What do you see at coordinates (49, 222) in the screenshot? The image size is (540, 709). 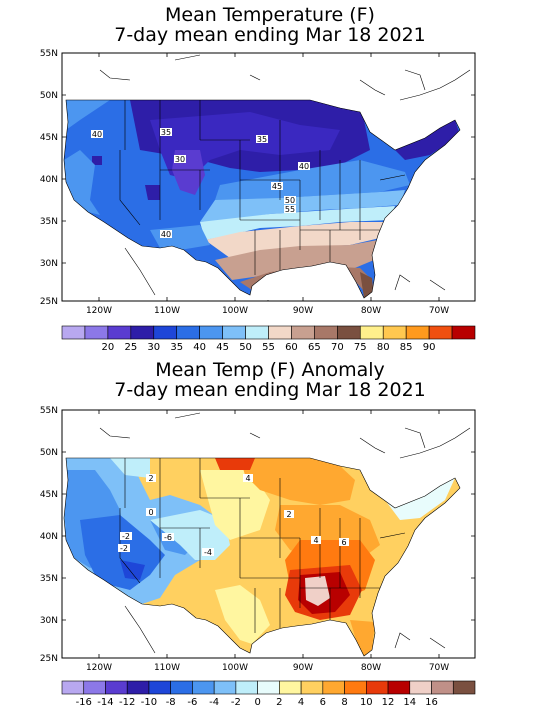 I see `lat-label: 35N` at bounding box center [49, 222].